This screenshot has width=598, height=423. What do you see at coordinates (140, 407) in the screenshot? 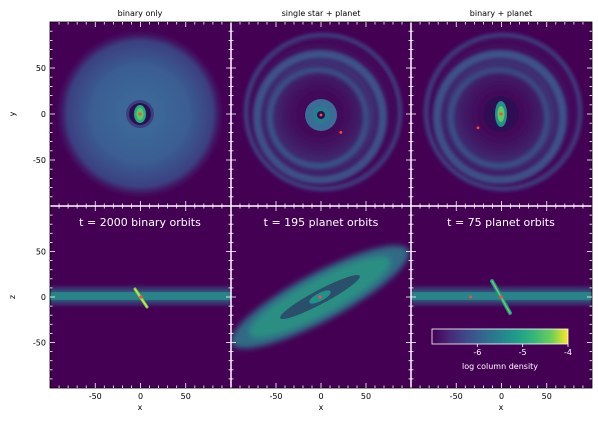
I see `x-axis-label-1: x` at bounding box center [140, 407].